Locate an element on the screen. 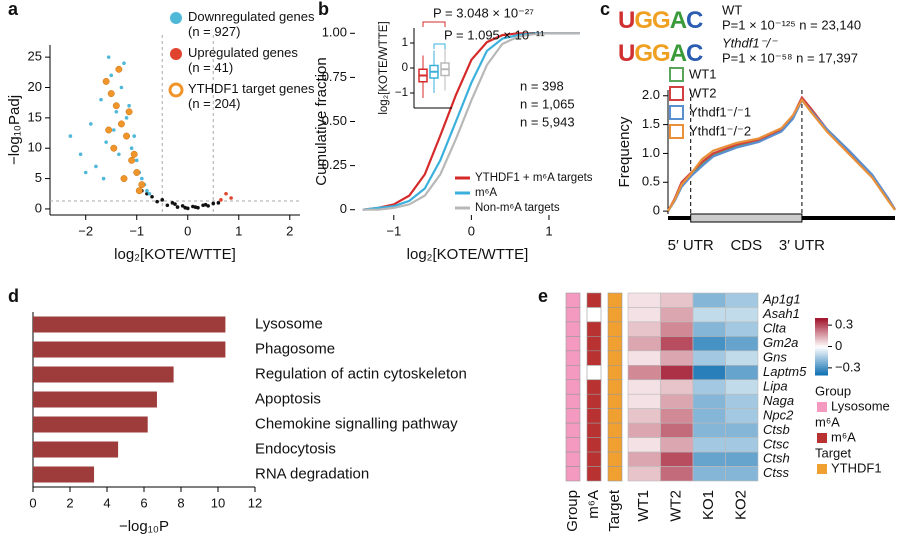  y-axis-label: Cumulative fraction is located at coordinates (321, 121).